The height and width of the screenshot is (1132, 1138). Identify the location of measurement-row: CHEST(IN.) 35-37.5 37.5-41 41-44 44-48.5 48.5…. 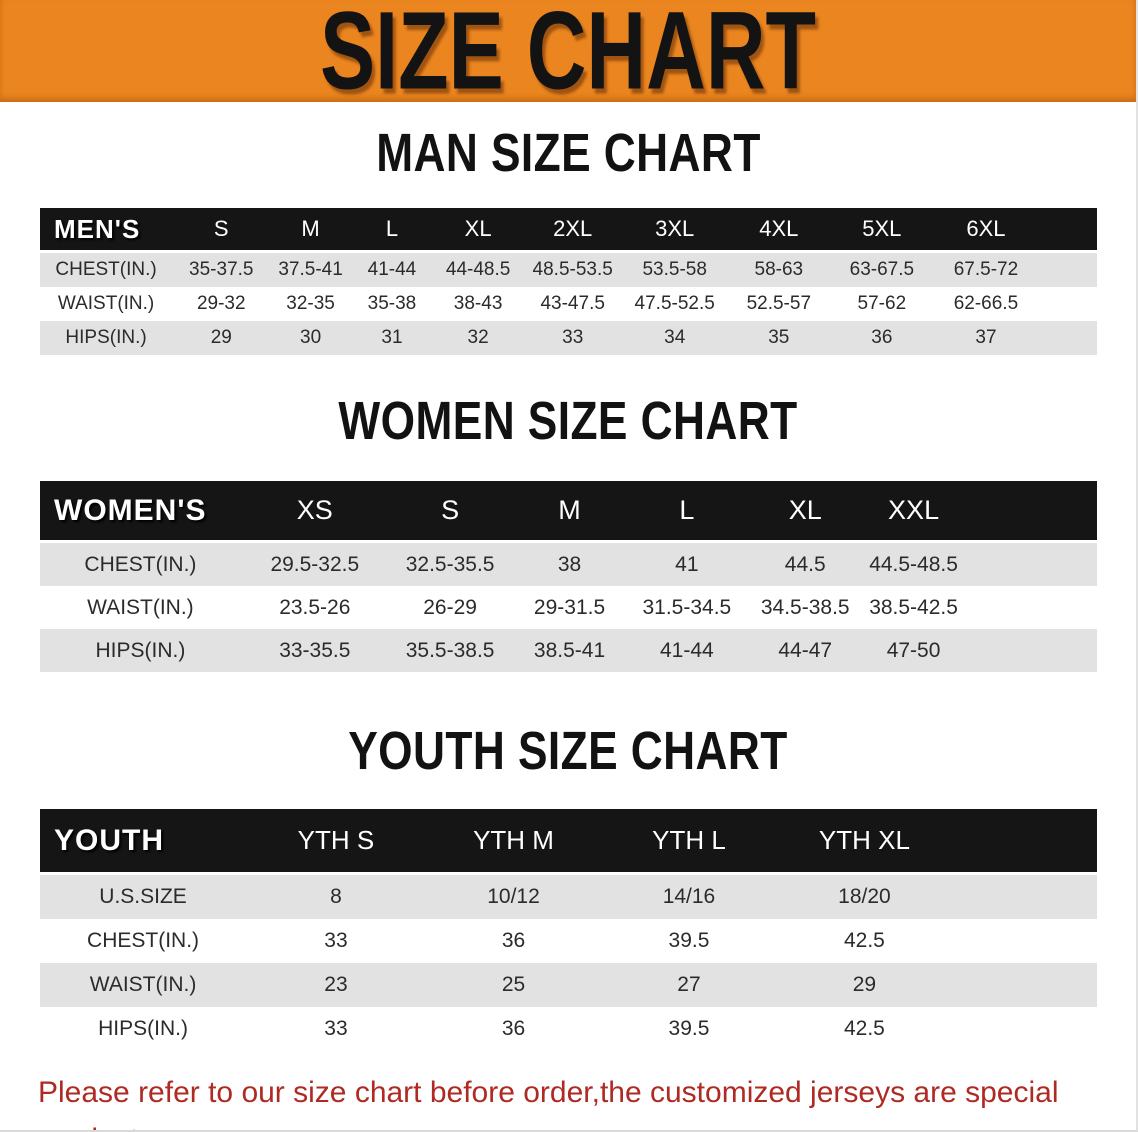
(568, 270).